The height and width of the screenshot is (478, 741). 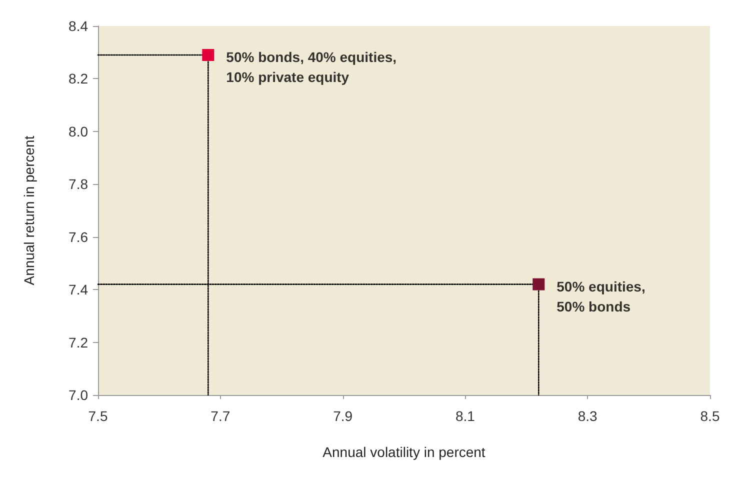 What do you see at coordinates (220, 416) in the screenshot?
I see `x-tick-label: 7.7` at bounding box center [220, 416].